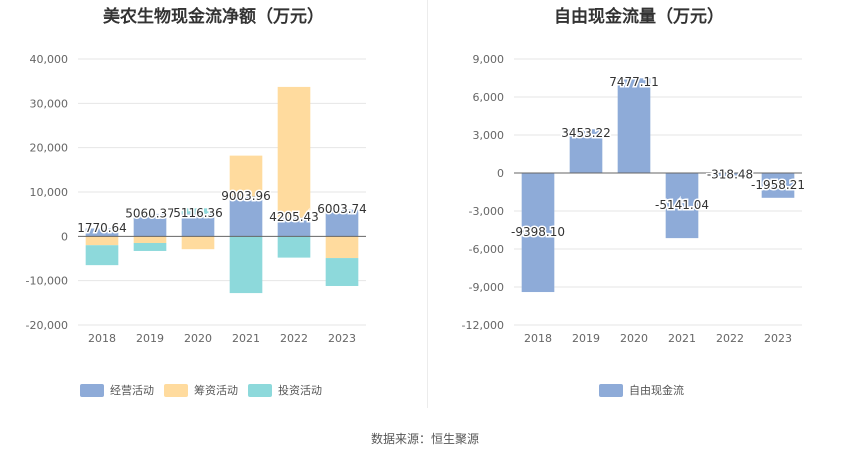 This screenshot has height=459, width=850. Describe the element at coordinates (49, 103) in the screenshot. I see `y-tick-label: 30,000` at that location.